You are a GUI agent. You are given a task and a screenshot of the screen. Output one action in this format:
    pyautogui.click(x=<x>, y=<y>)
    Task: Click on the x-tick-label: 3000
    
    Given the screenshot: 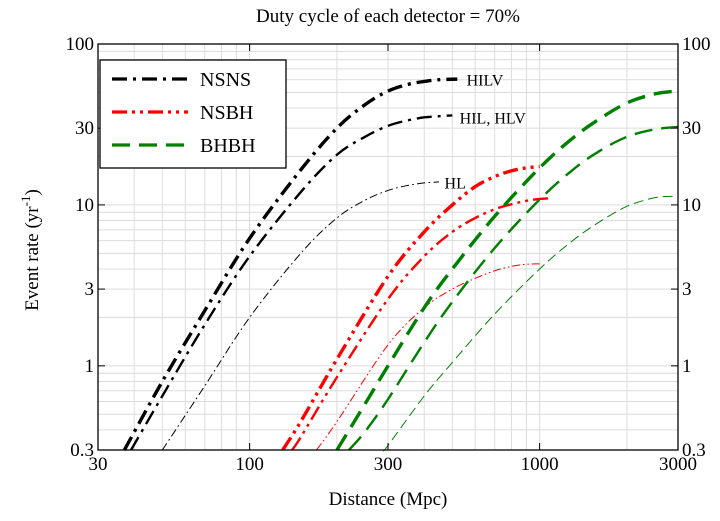 What is the action you would take?
    pyautogui.click(x=678, y=464)
    